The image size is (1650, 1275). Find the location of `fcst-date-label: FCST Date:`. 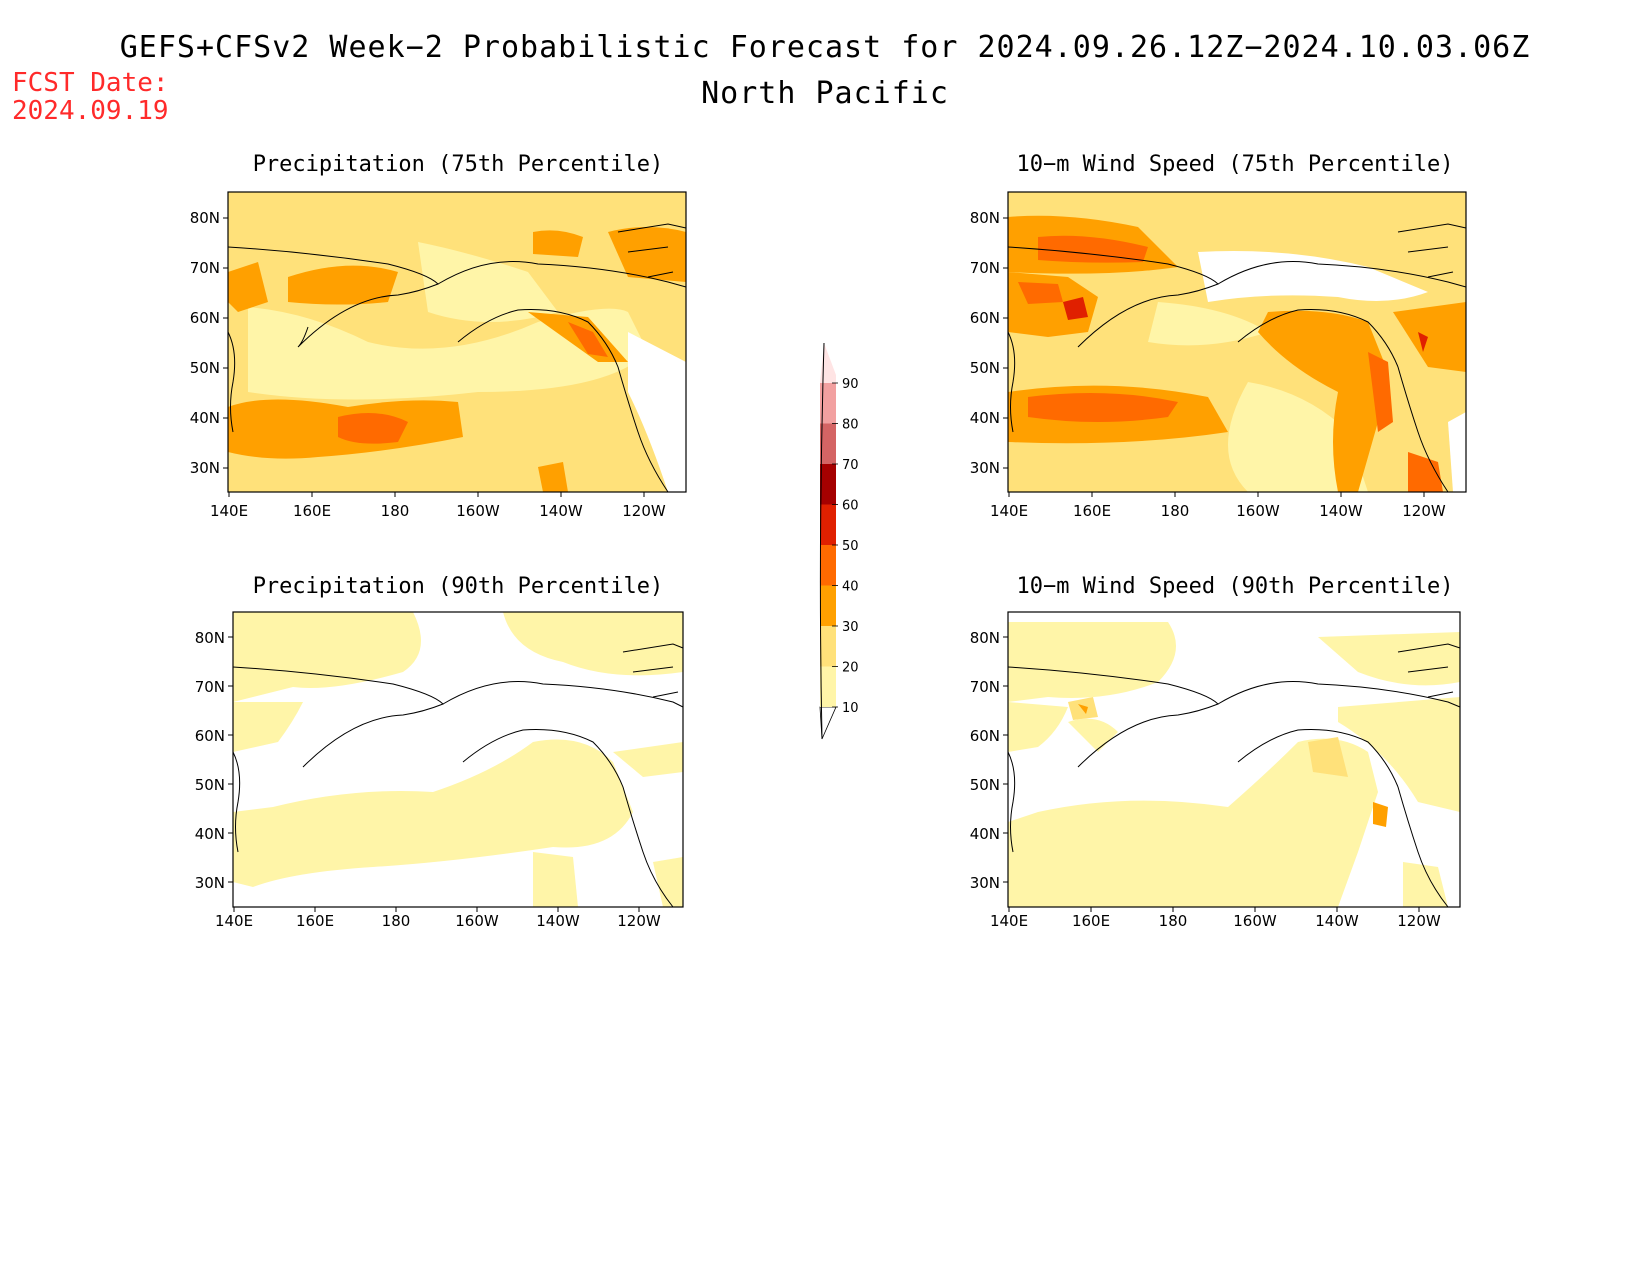

fcst-date-label: FCST Date: is located at coordinates (90, 83).